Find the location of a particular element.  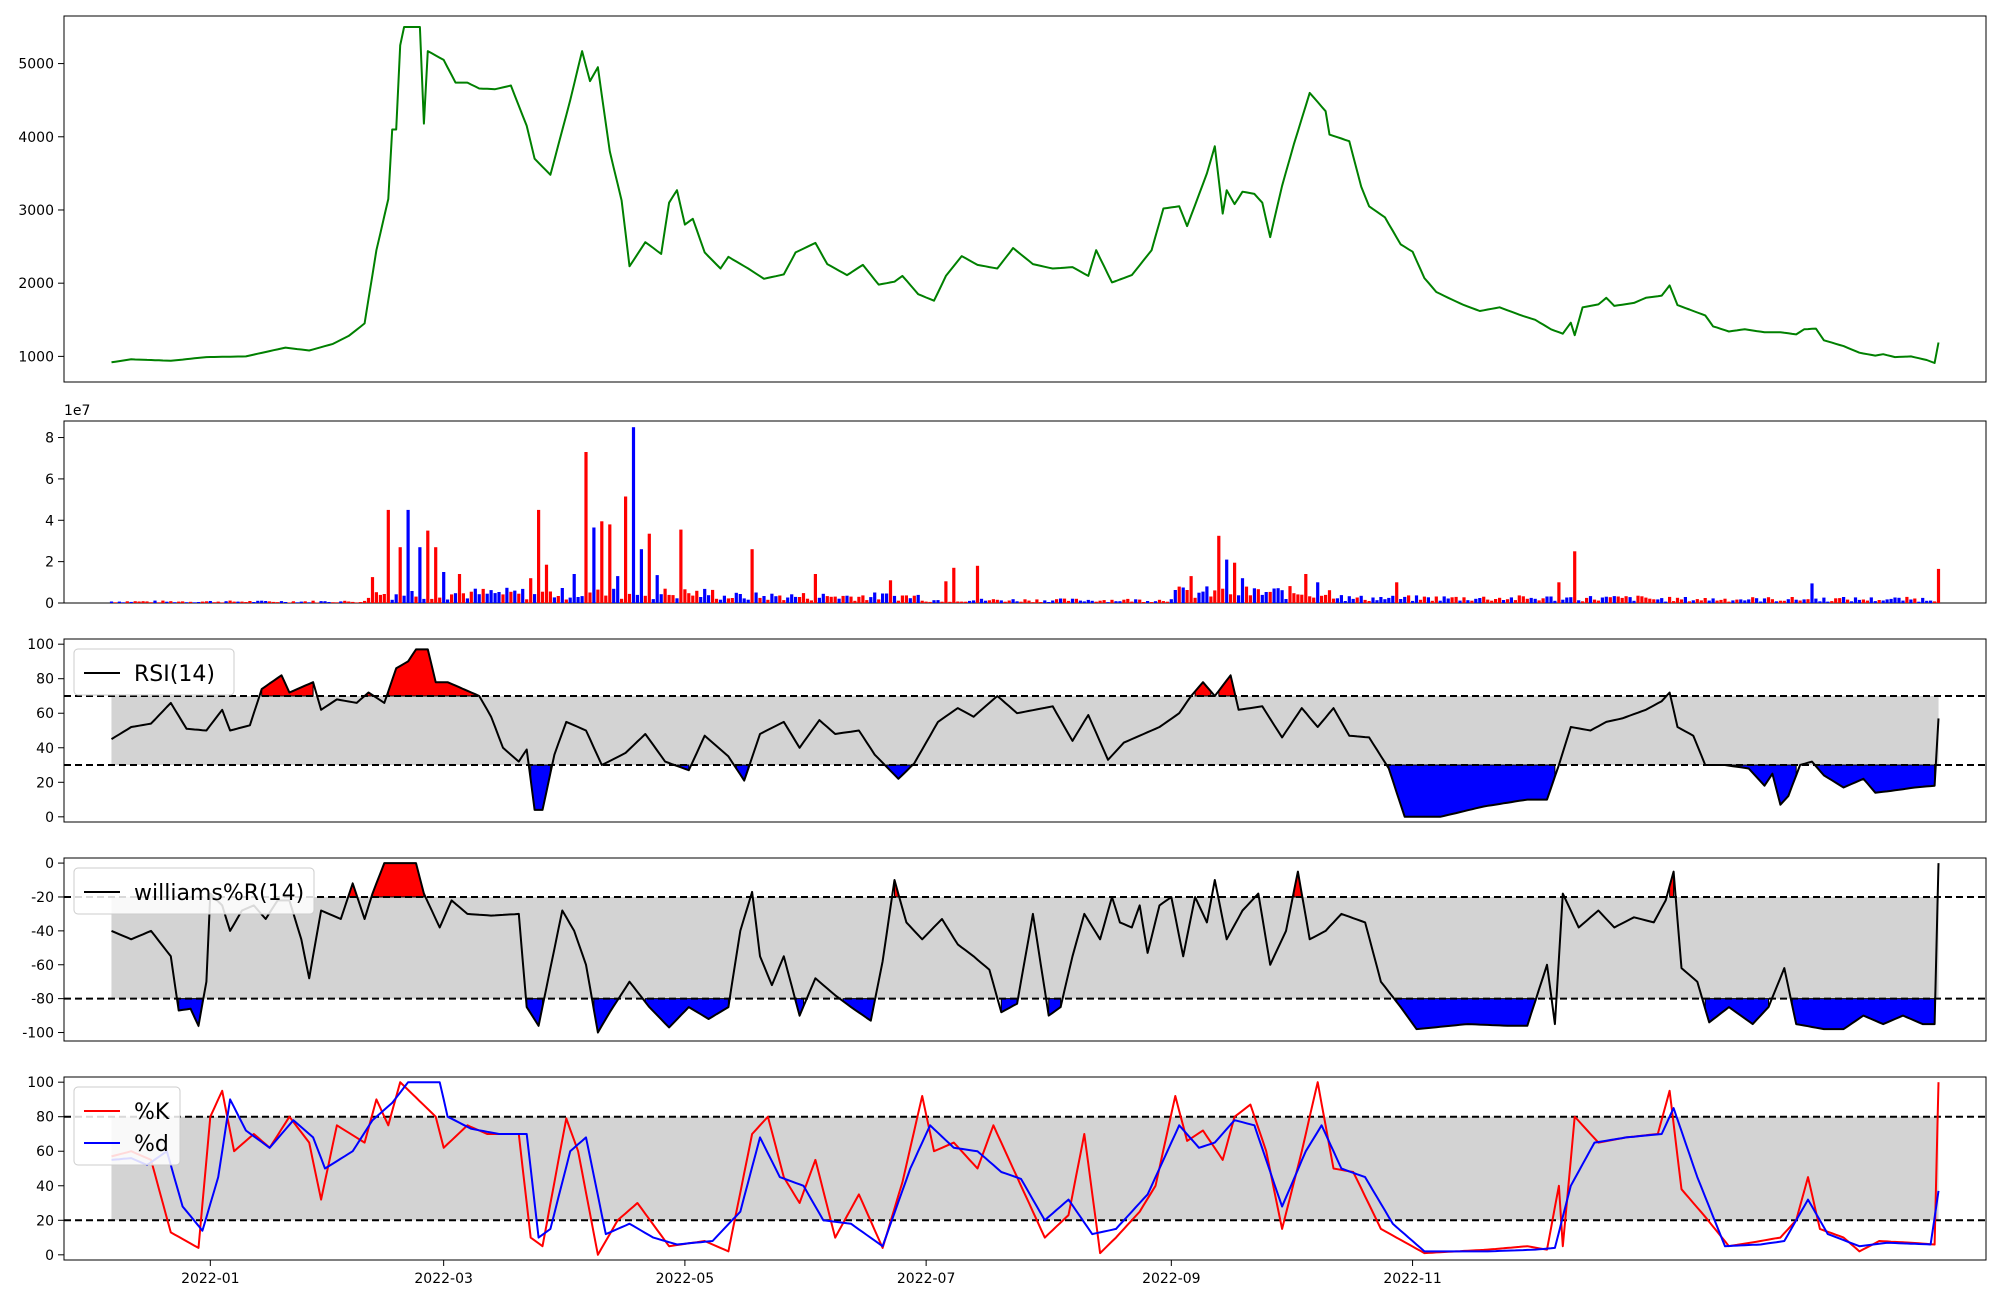

x-tick-label: 2022-09 is located at coordinates (1171, 1279).